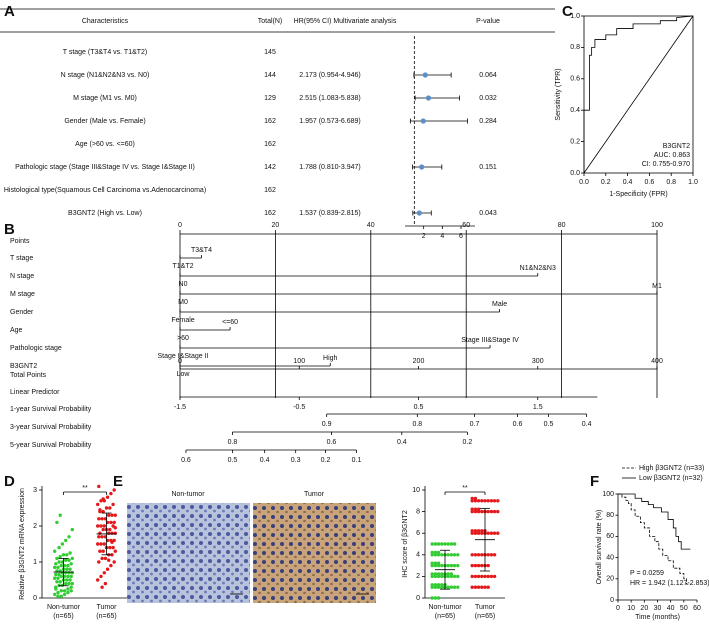 The height and width of the screenshot is (638, 709). I want to click on tick-label: 40, so click(371, 225).